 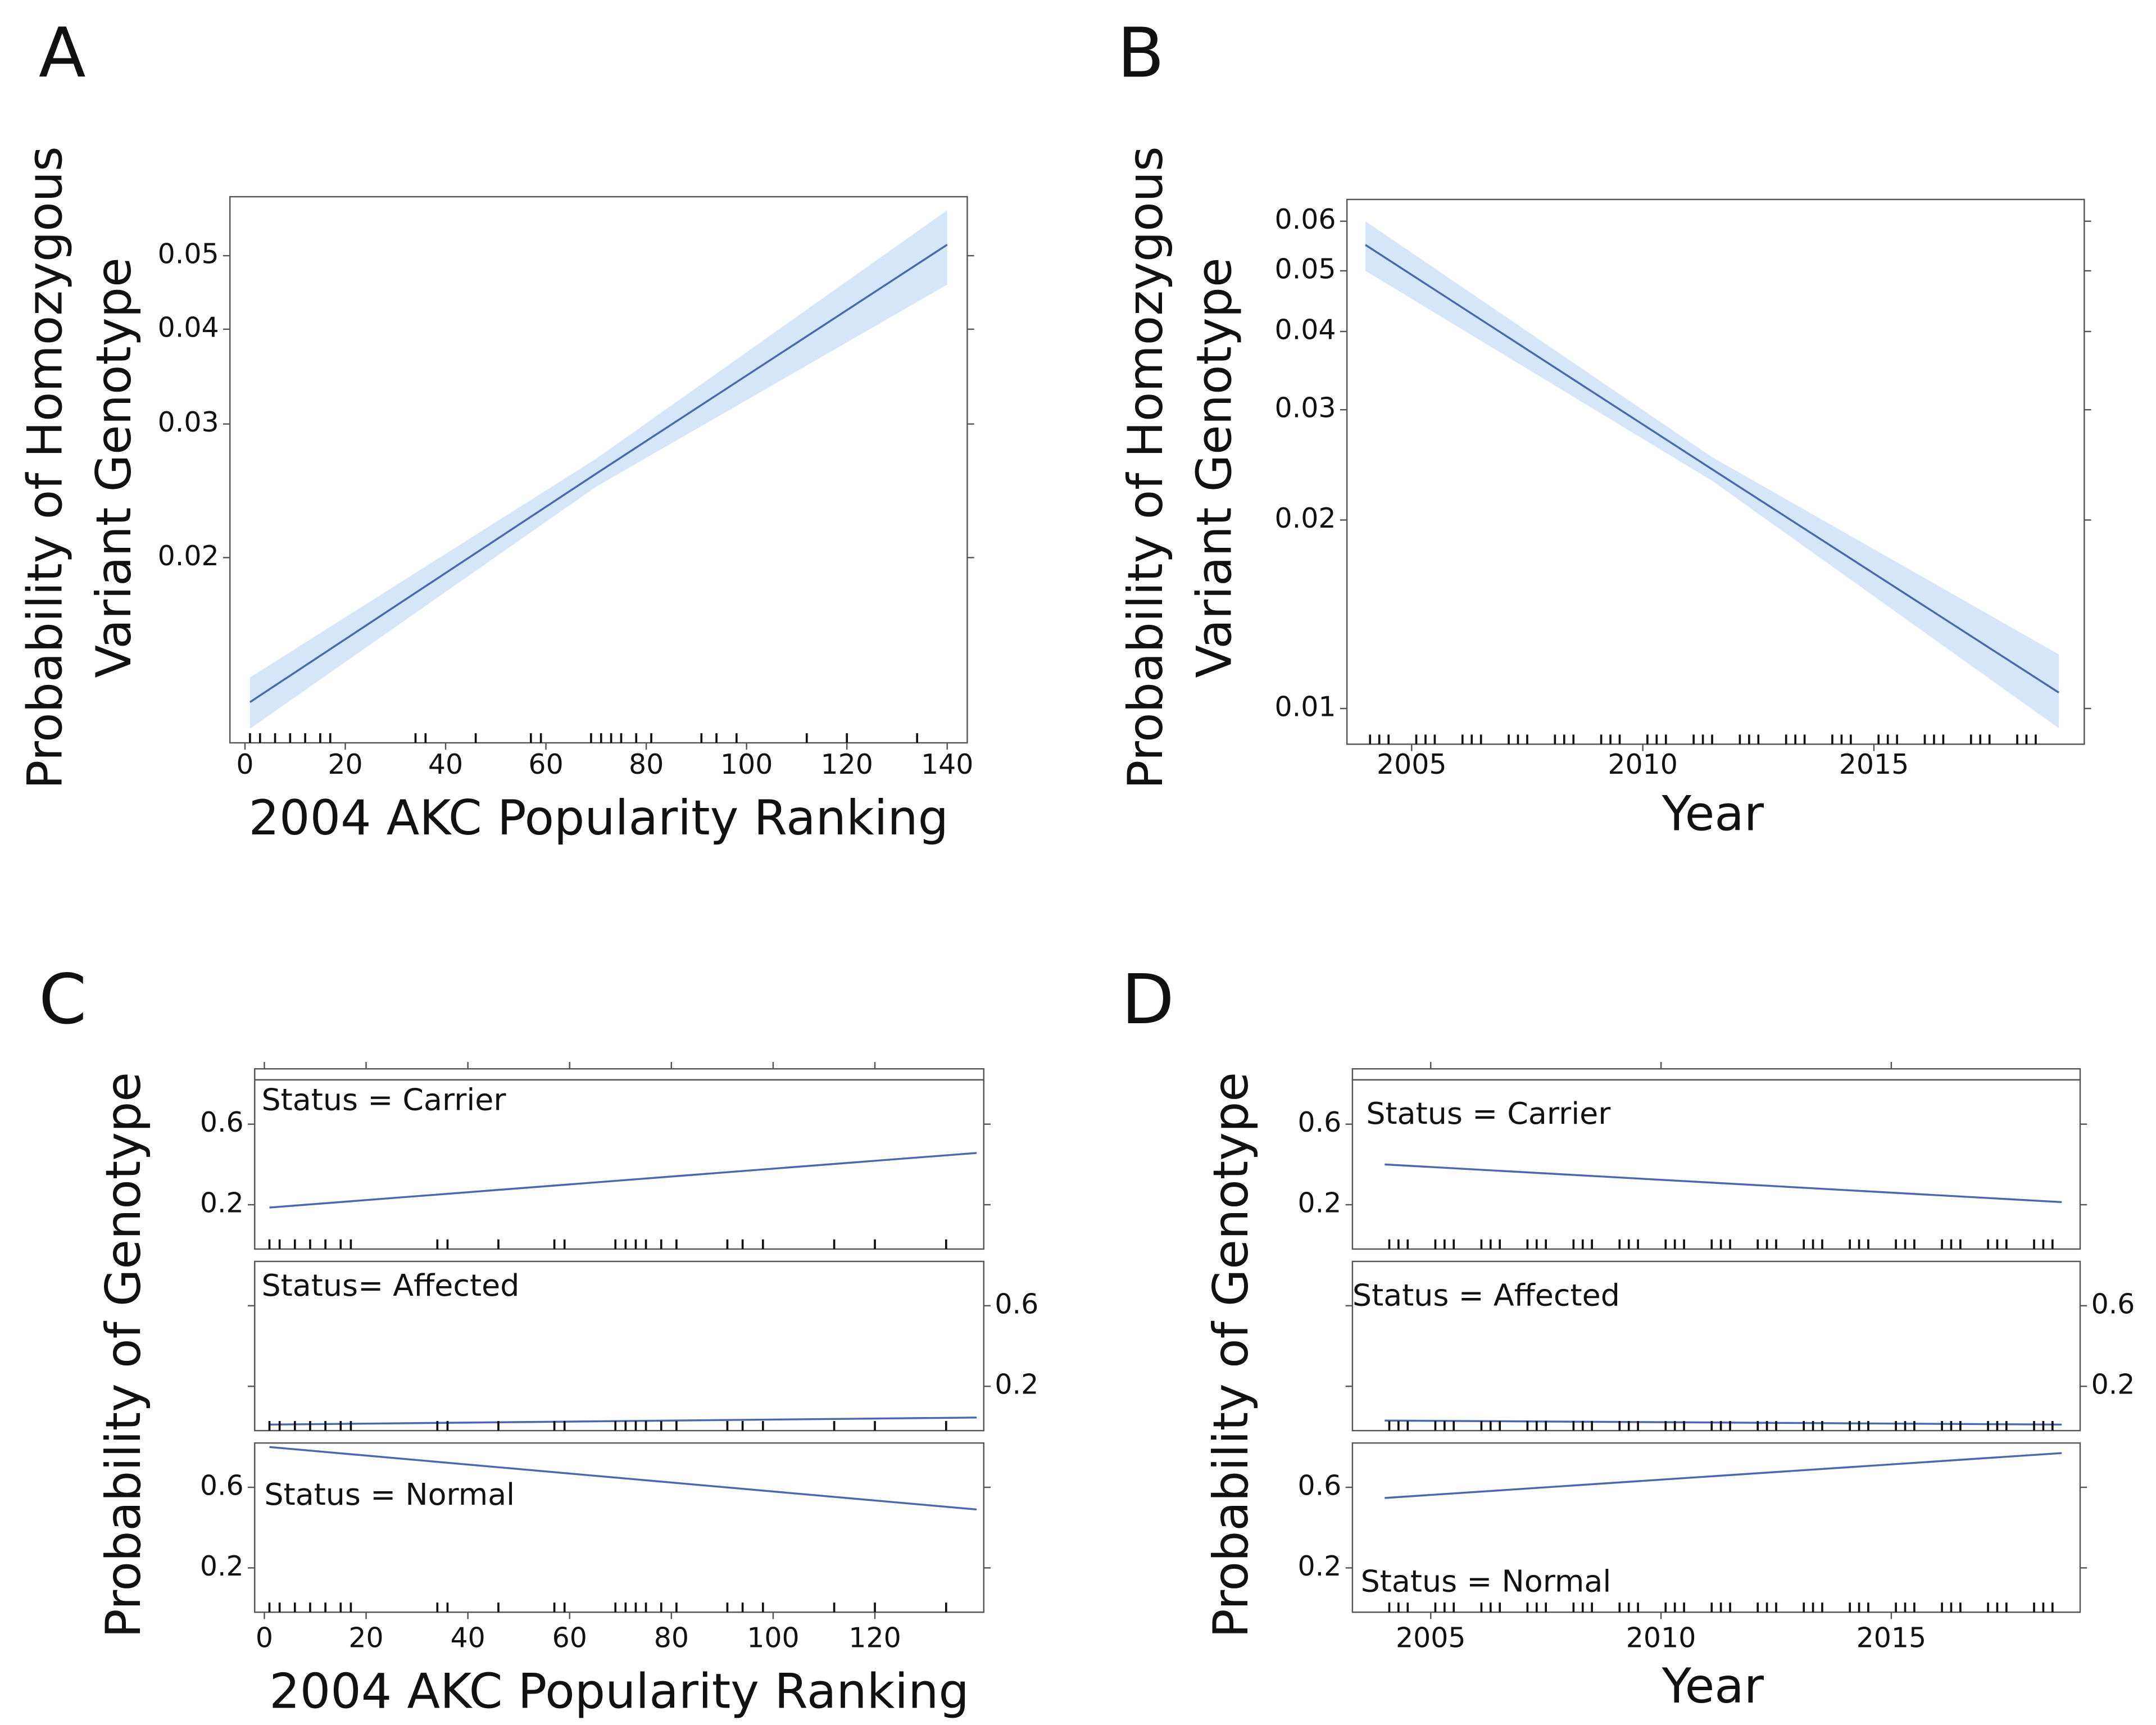 I want to click on y-tick-label: 0.06, so click(x=1305, y=219).